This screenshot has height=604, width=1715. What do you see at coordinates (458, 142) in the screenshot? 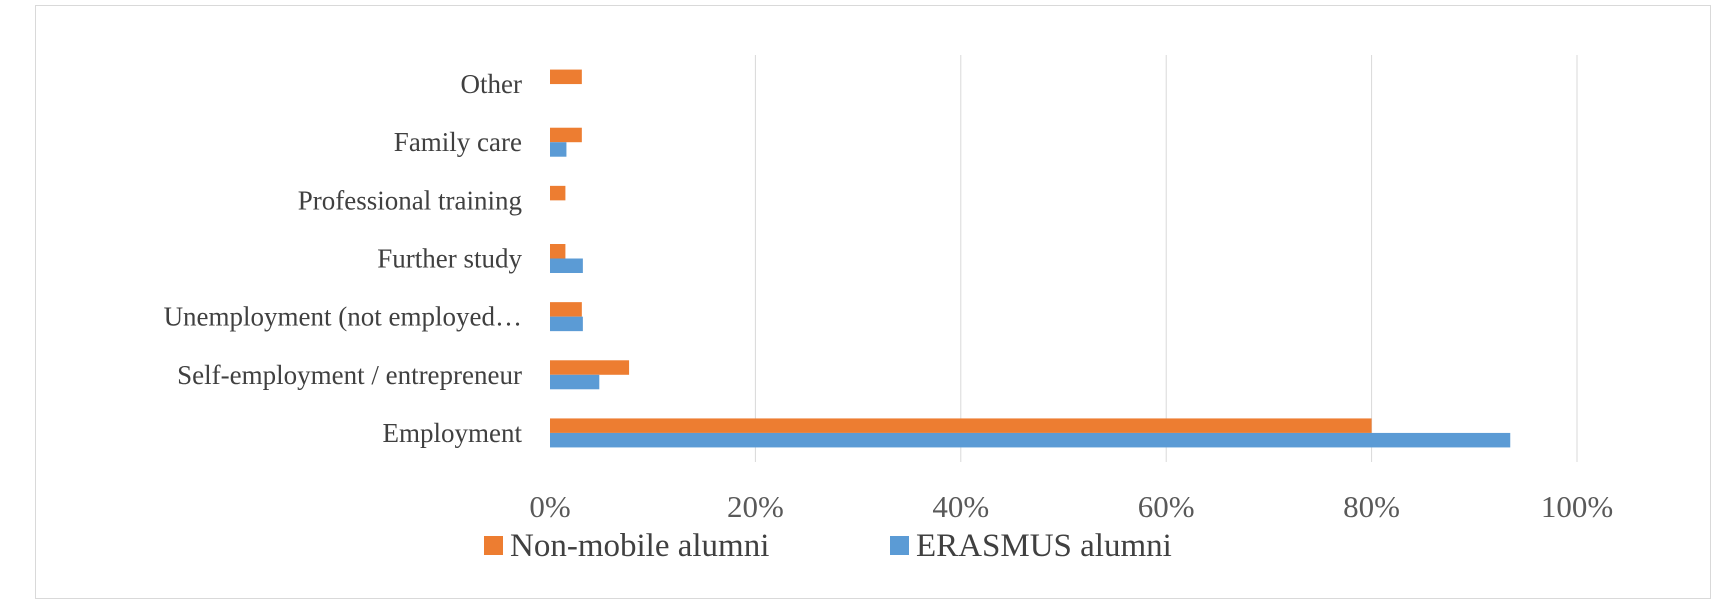
I see `category-label: Family care` at bounding box center [458, 142].